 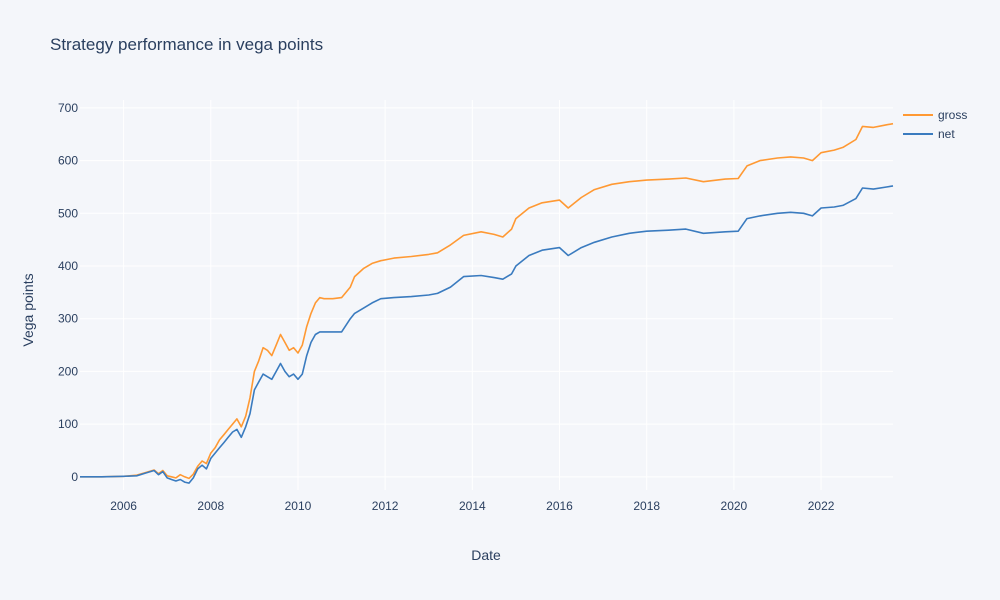 What do you see at coordinates (68, 266) in the screenshot?
I see `y-tick-label: 400` at bounding box center [68, 266].